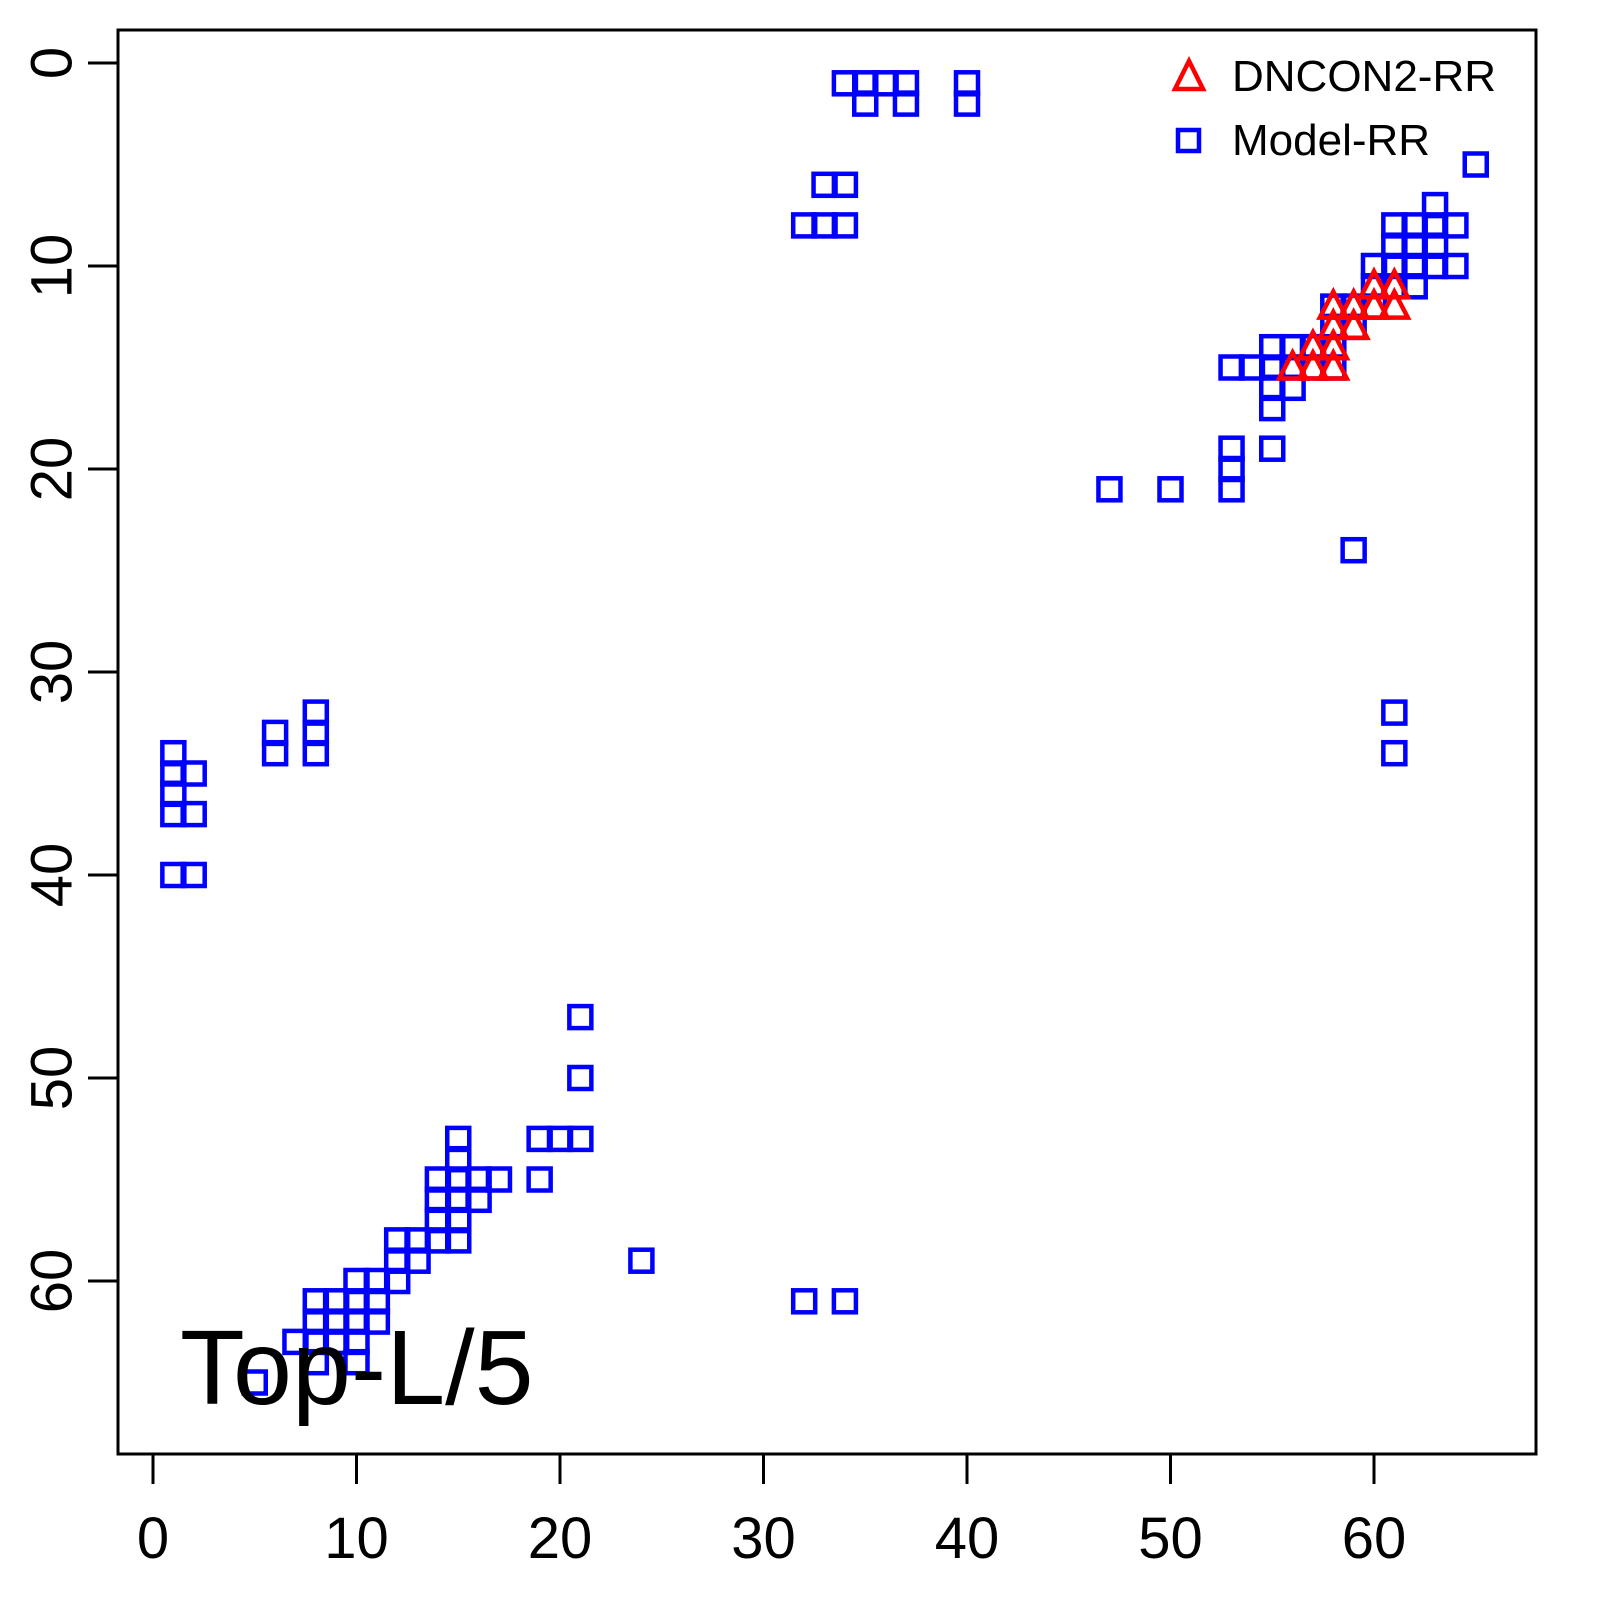 This screenshot has height=1600, width=1600. What do you see at coordinates (1170, 1538) in the screenshot?
I see `x-axis-tick-label: 50` at bounding box center [1170, 1538].